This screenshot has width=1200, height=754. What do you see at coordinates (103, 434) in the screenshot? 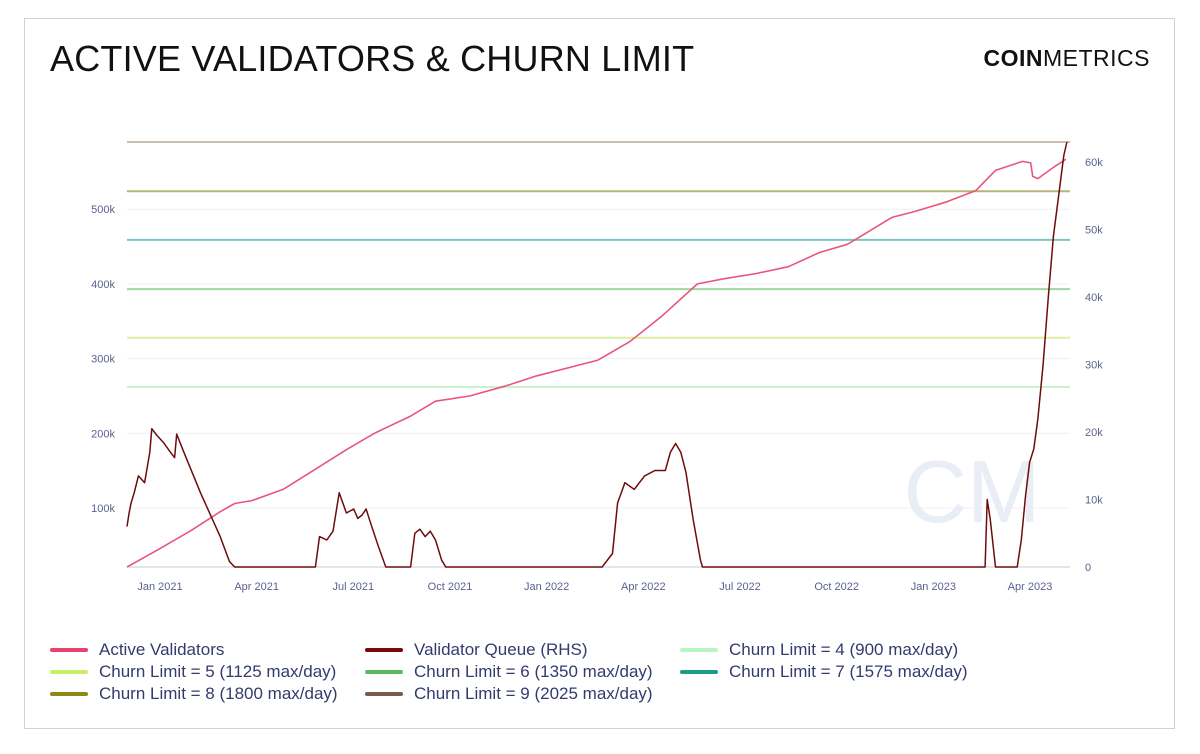
I see `y-left-tick-label: 200k` at bounding box center [103, 434].